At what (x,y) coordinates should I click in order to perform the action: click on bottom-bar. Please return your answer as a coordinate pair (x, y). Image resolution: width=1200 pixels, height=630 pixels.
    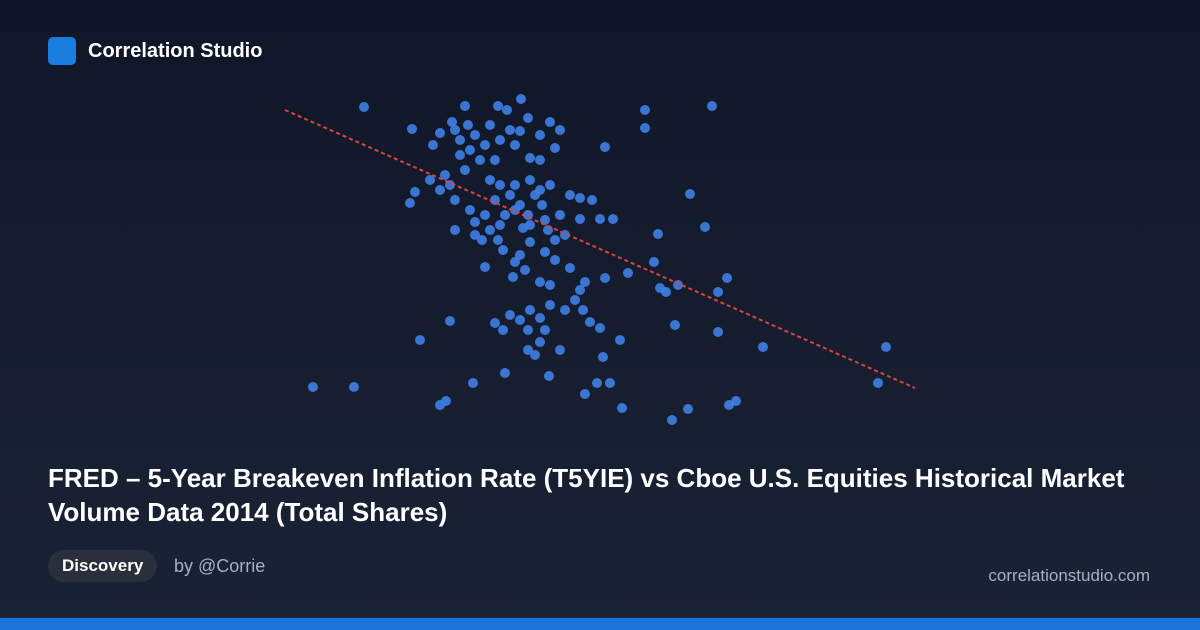
    Looking at the image, I should click on (600, 624).